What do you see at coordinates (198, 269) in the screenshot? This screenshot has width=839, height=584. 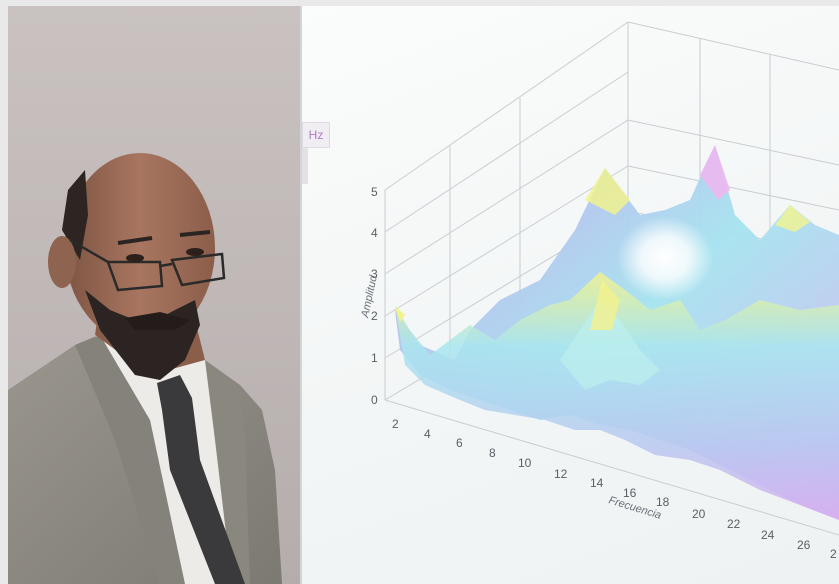 I see `glasses-right-lens` at bounding box center [198, 269].